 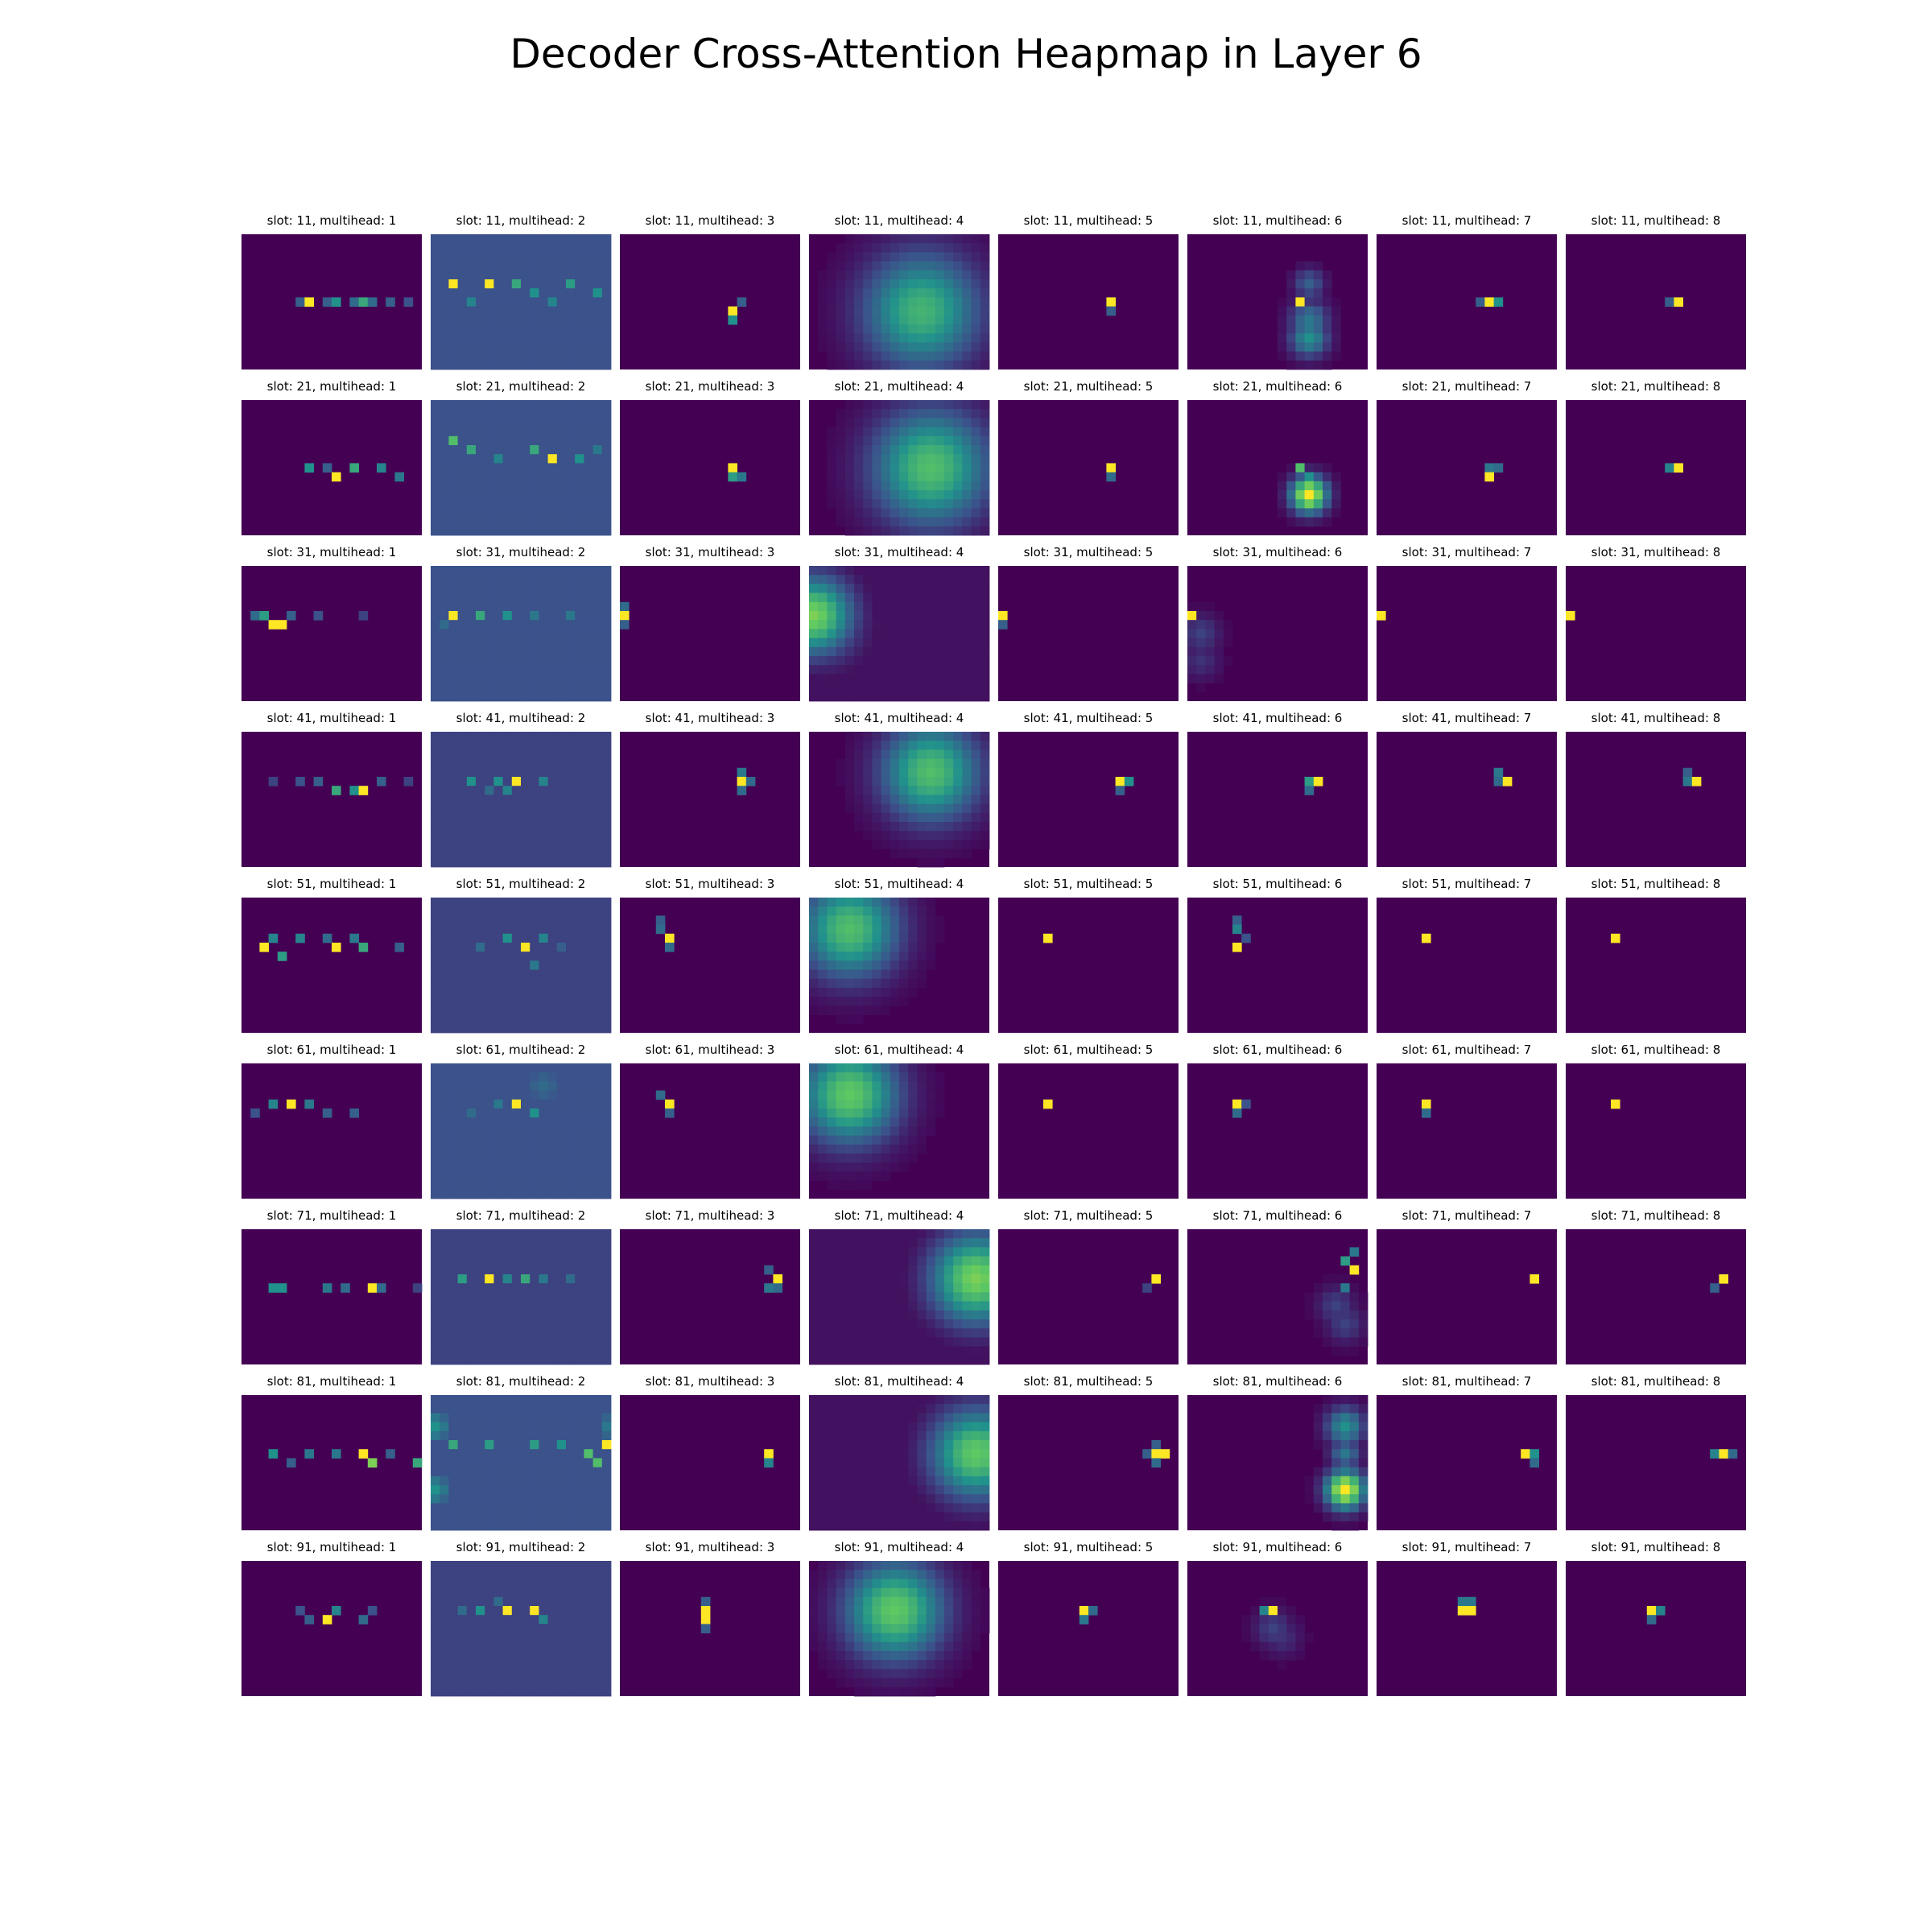 I want to click on heatmap-panel-slot-21-head-3: slot: 21, multihead: 3, so click(x=710, y=457).